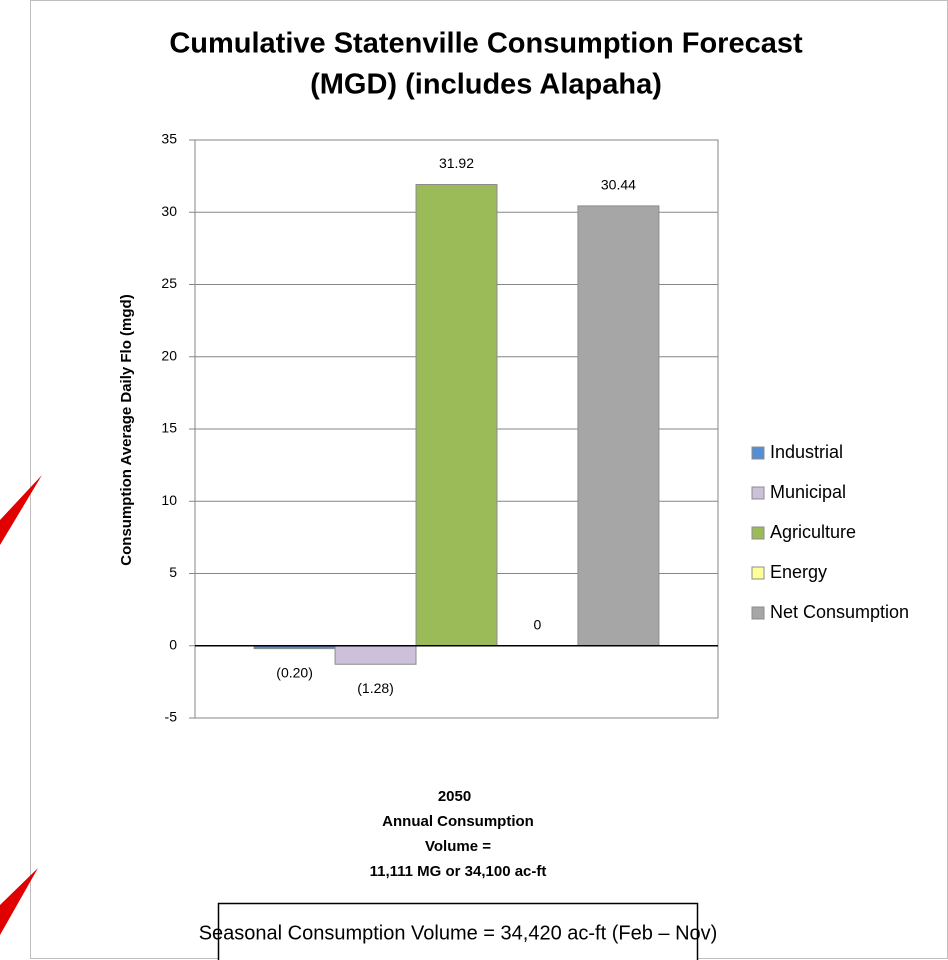 The image size is (948, 960). Describe the element at coordinates (458, 821) in the screenshot. I see `x-axis-label: Annual Consumption` at that location.